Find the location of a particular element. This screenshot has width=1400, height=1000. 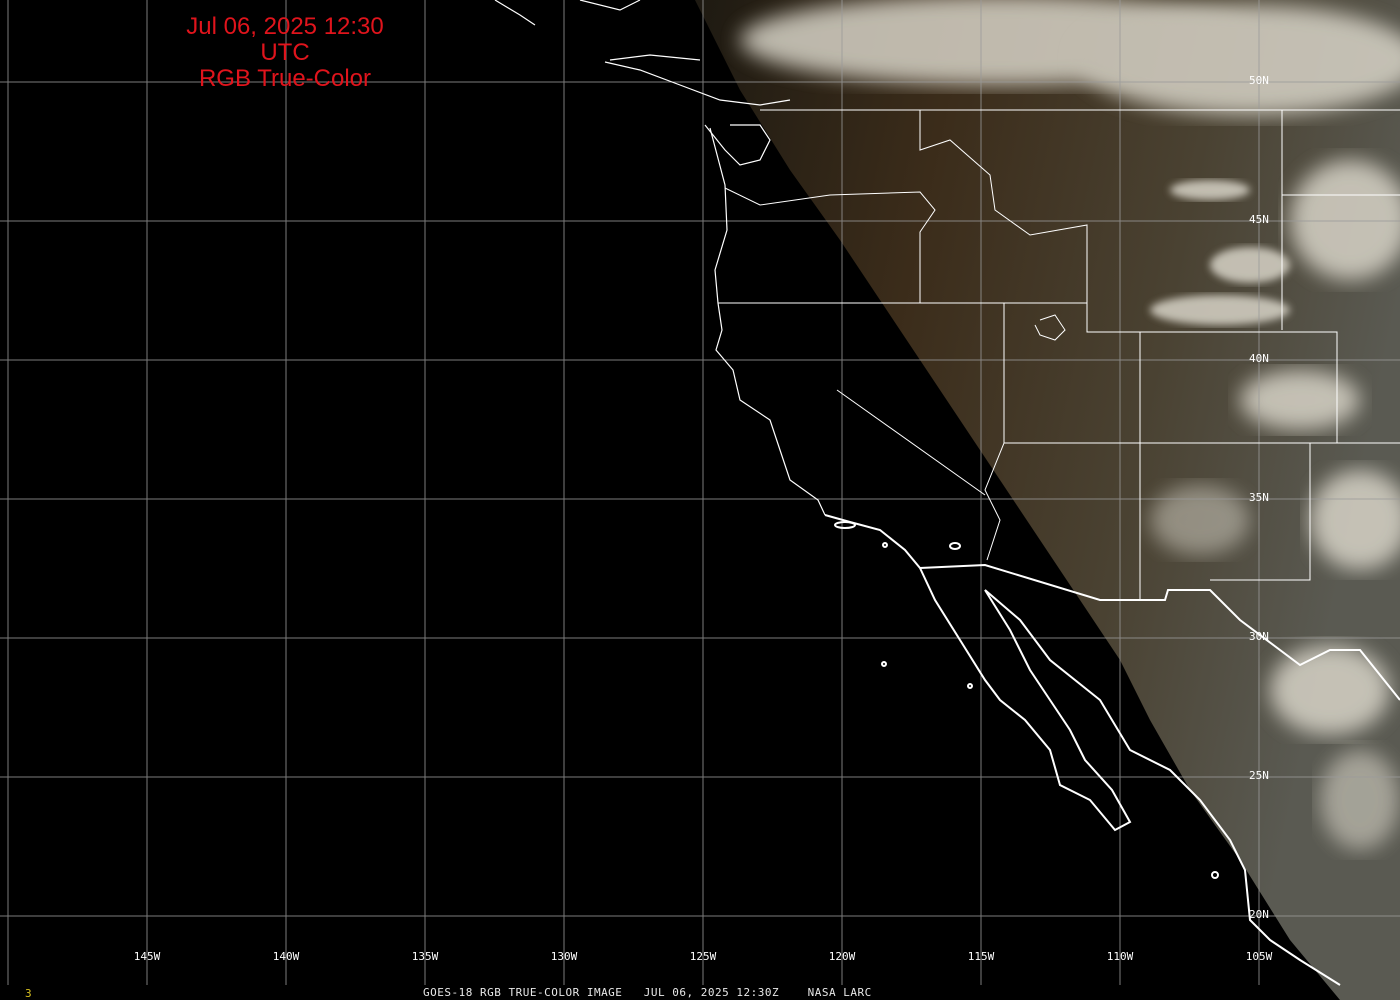

lat-label: 20N is located at coordinates (1259, 914).